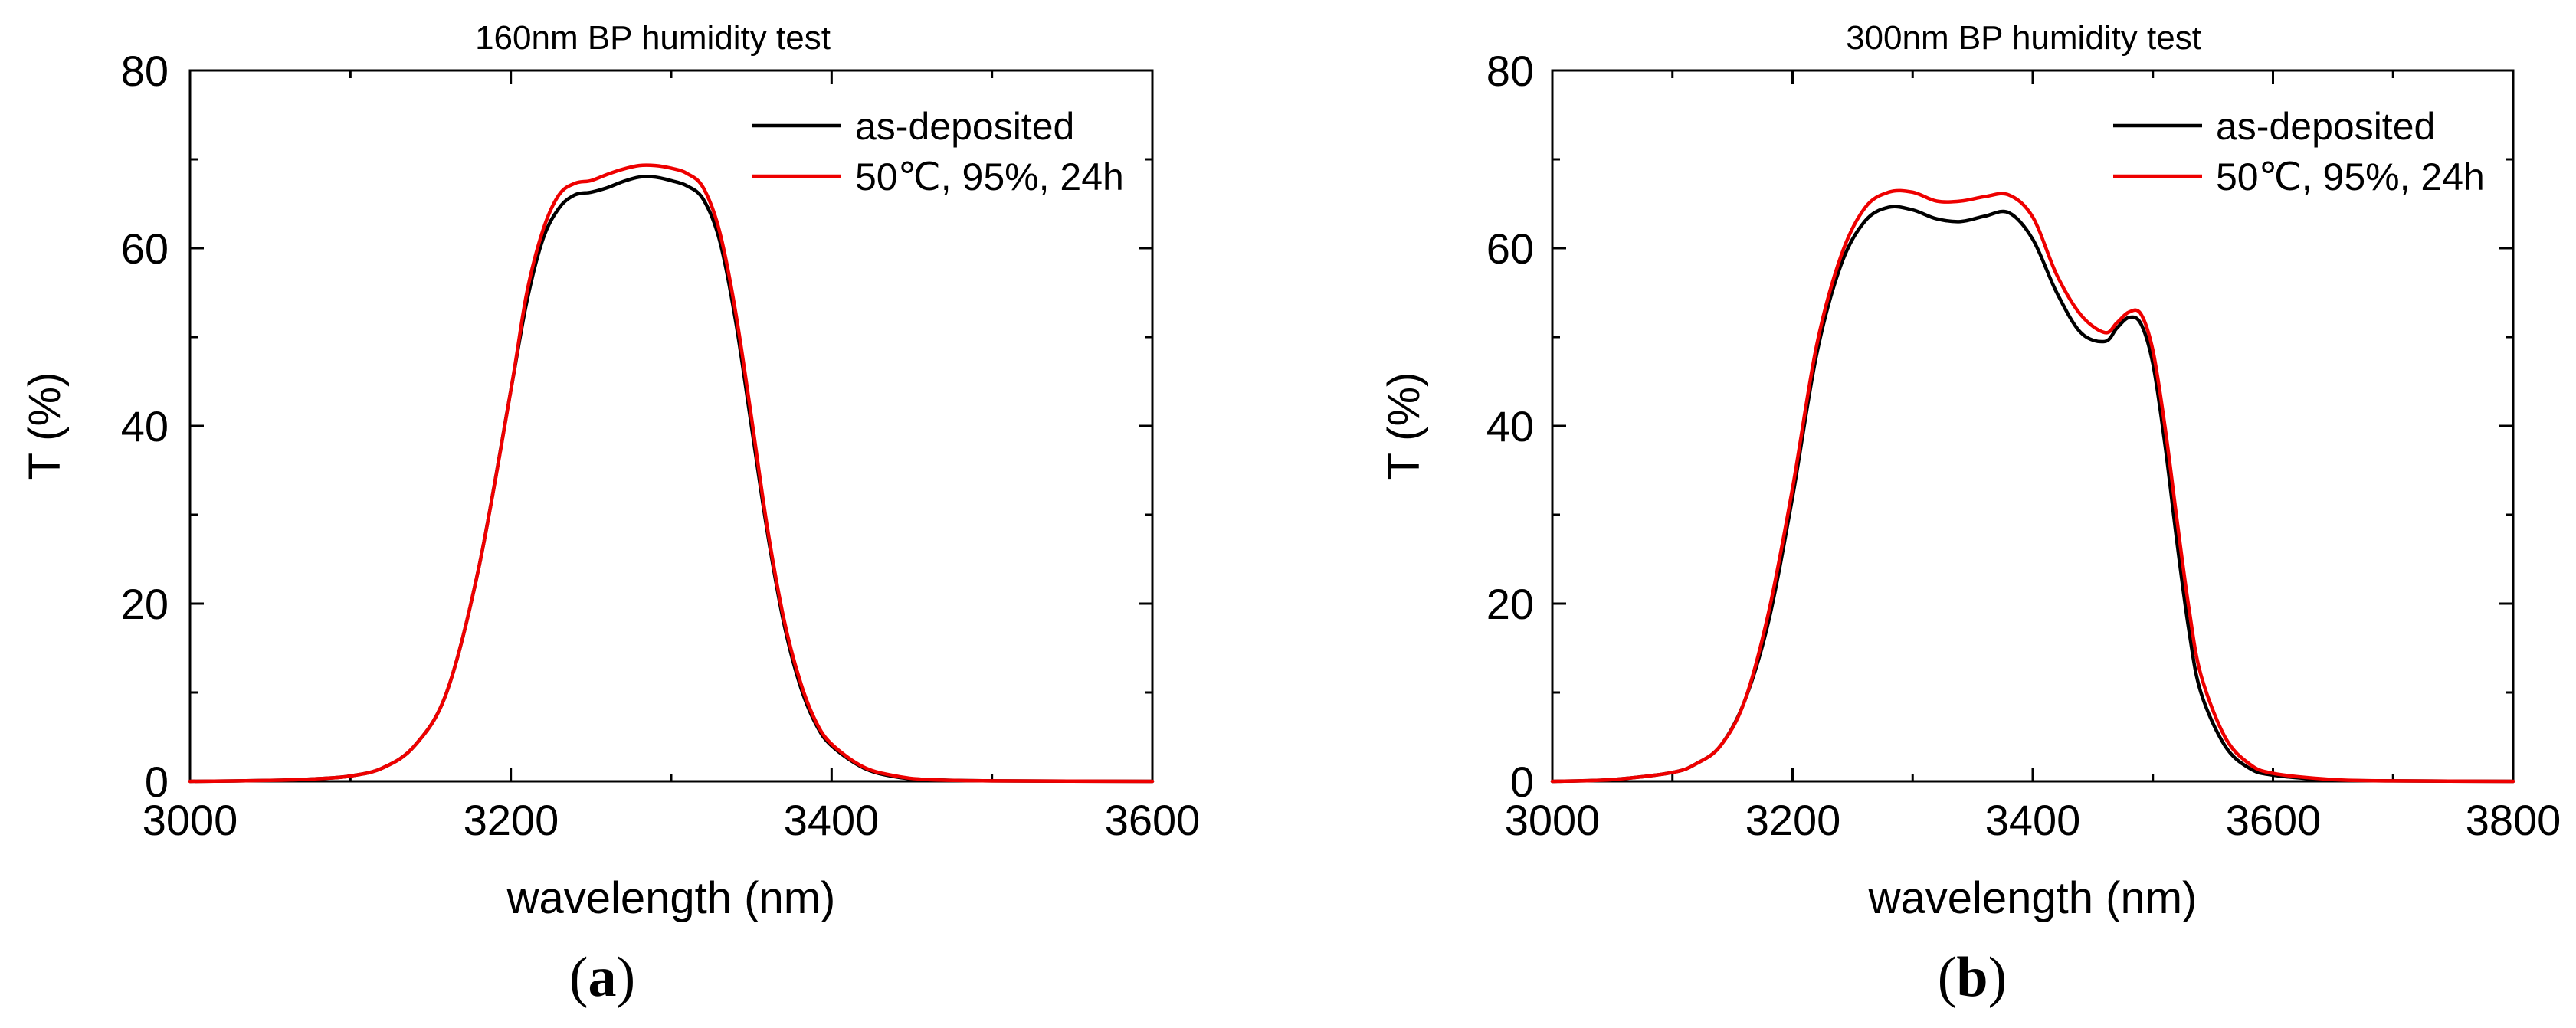 The image size is (2576, 1028). What do you see at coordinates (512, 820) in the screenshot?
I see `chart-a-xtick-label-3200: 3200` at bounding box center [512, 820].